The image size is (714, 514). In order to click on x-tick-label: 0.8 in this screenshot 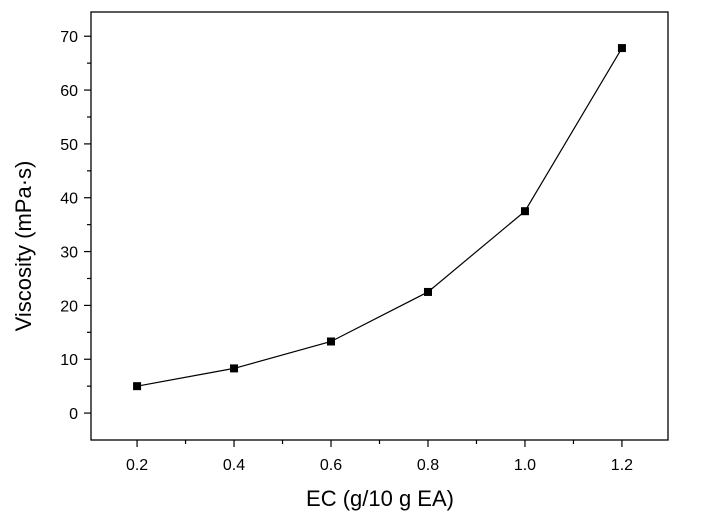, I will do `click(428, 465)`.